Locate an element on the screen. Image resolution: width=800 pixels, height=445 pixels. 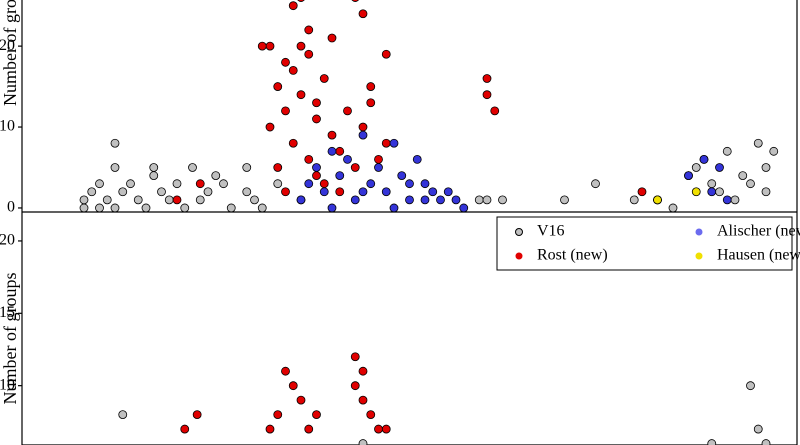
legend-marker is located at coordinates (699, 256).